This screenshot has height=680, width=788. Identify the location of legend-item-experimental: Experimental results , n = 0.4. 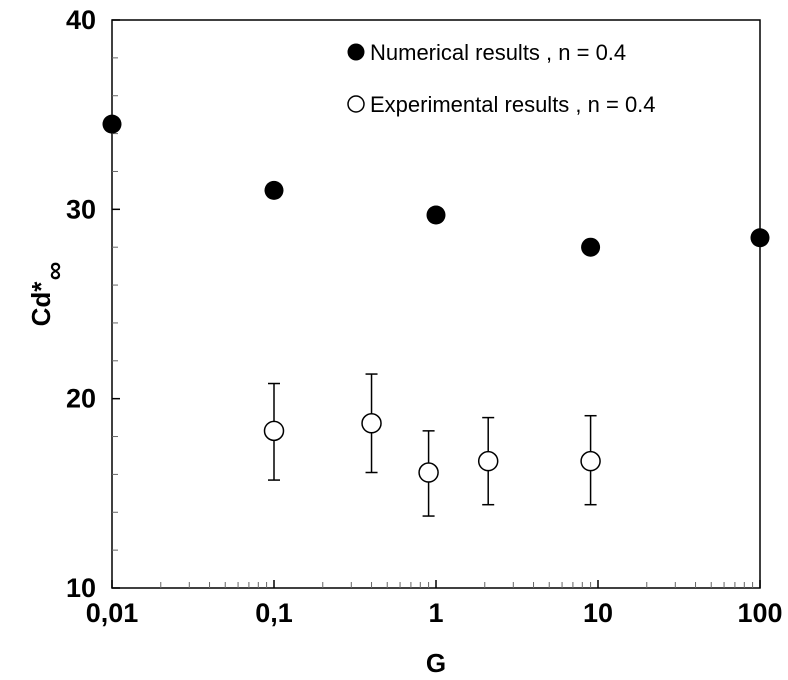
(501, 104).